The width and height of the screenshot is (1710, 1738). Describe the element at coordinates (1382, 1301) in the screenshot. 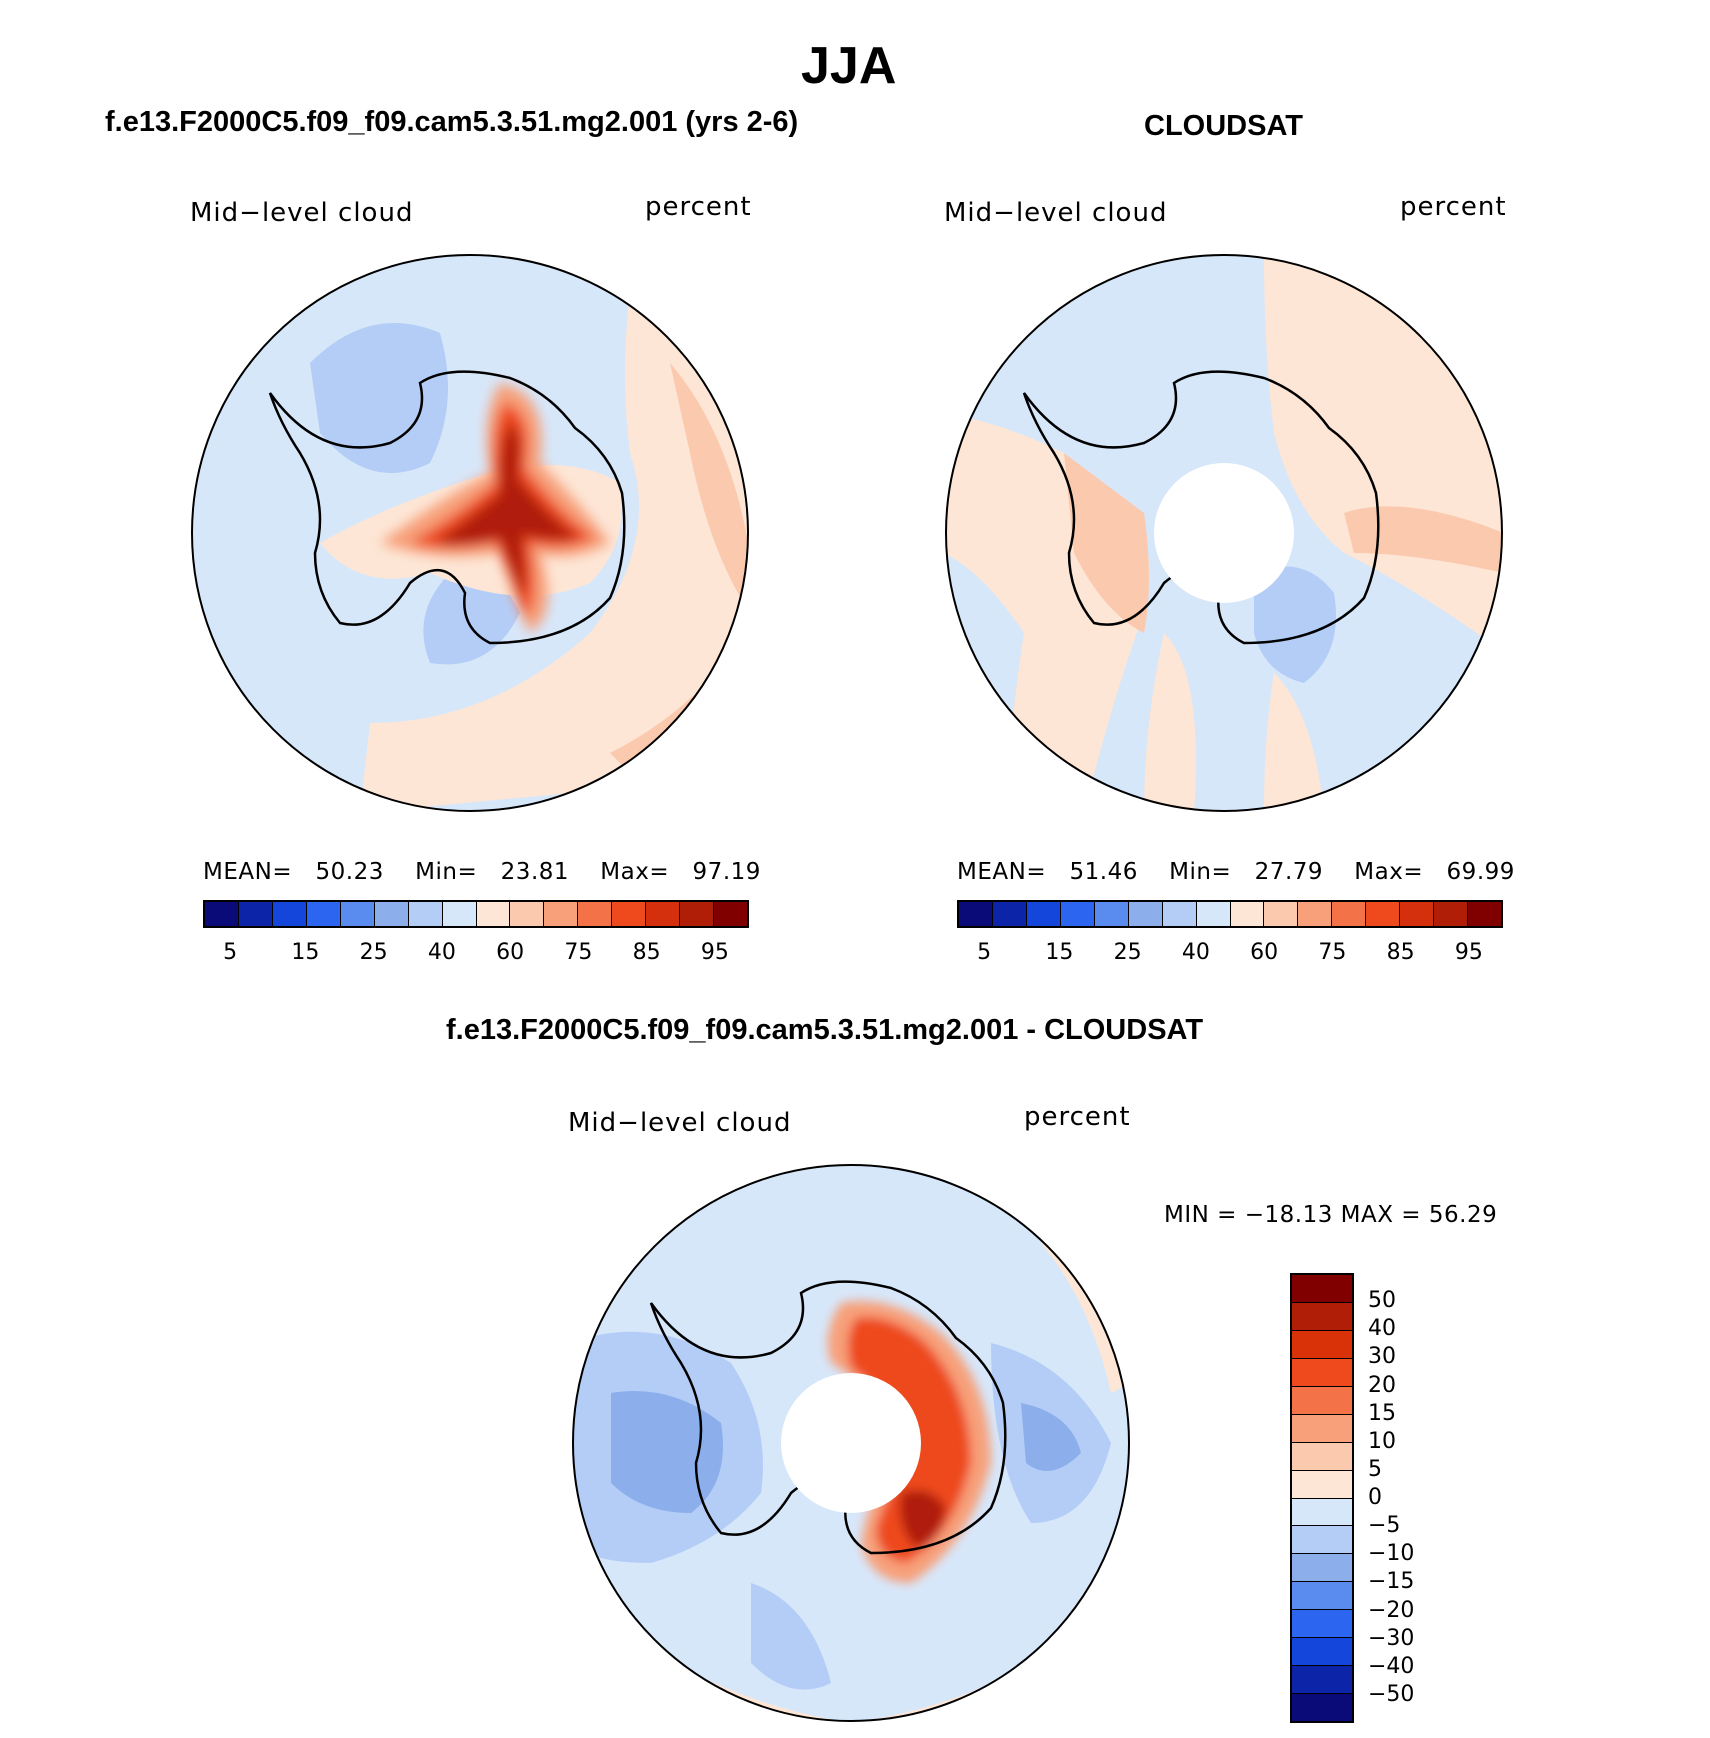

I see `colorbar-tick-label: 50` at that location.